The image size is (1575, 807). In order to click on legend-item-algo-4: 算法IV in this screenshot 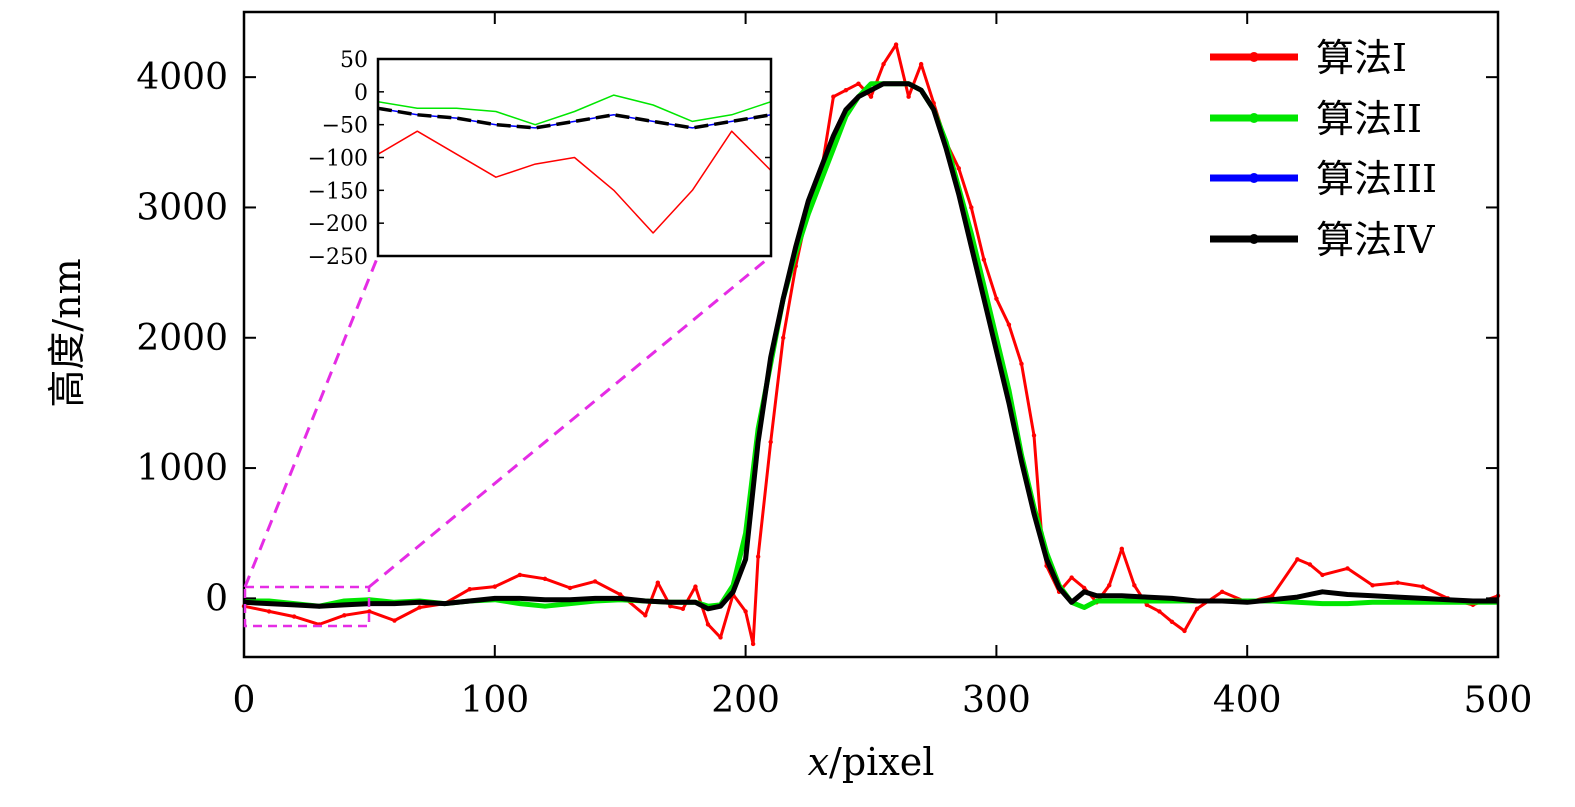, I will do `click(1322, 240)`.